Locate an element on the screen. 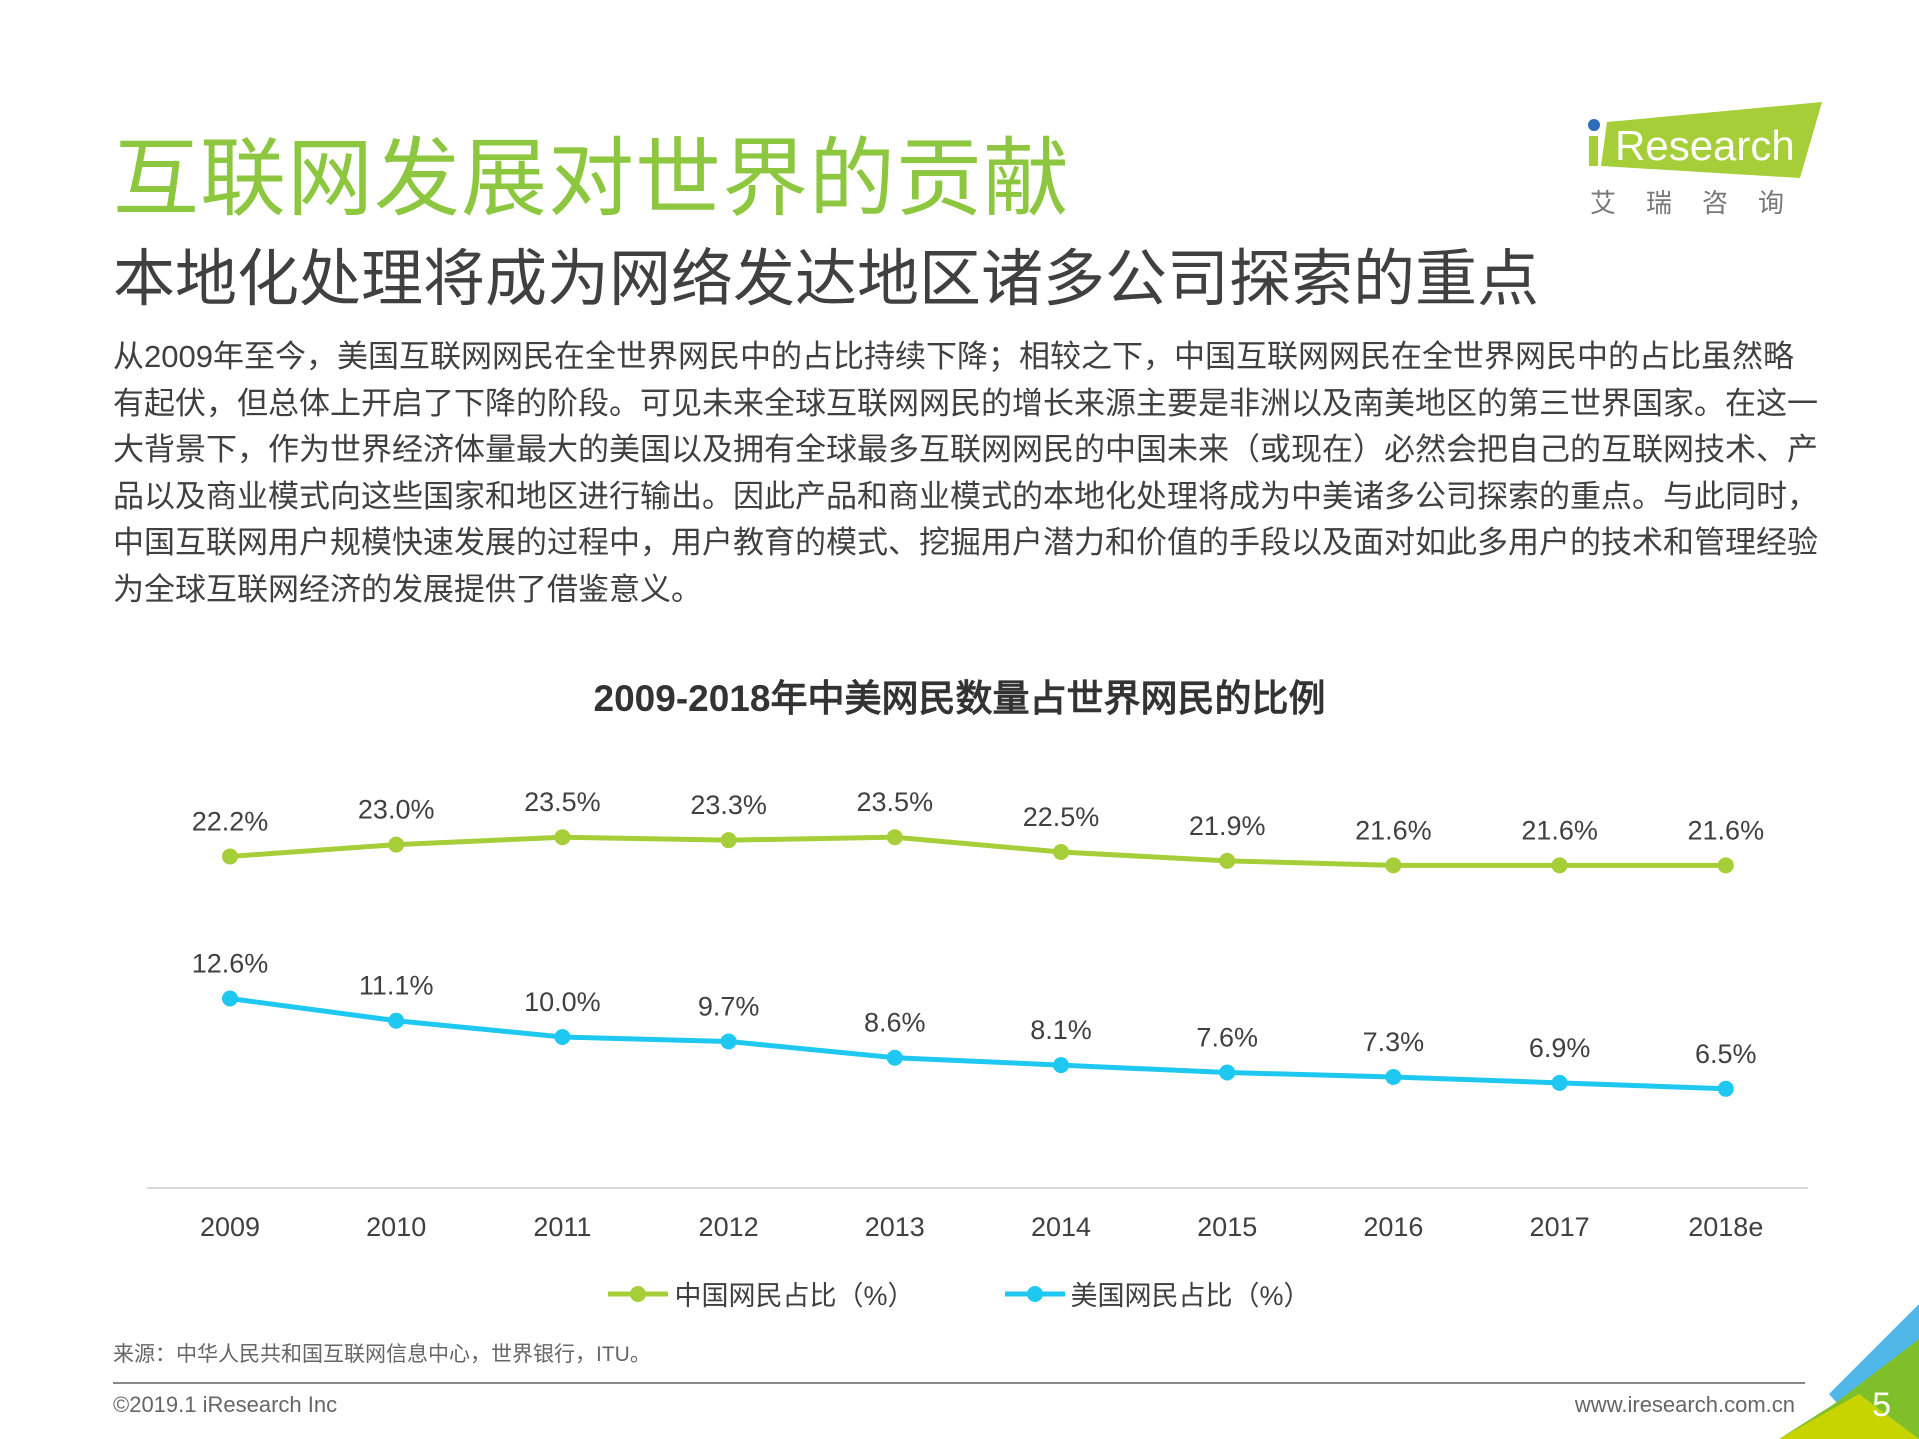 The image size is (1919, 1439). footer-divider is located at coordinates (959, 1383).